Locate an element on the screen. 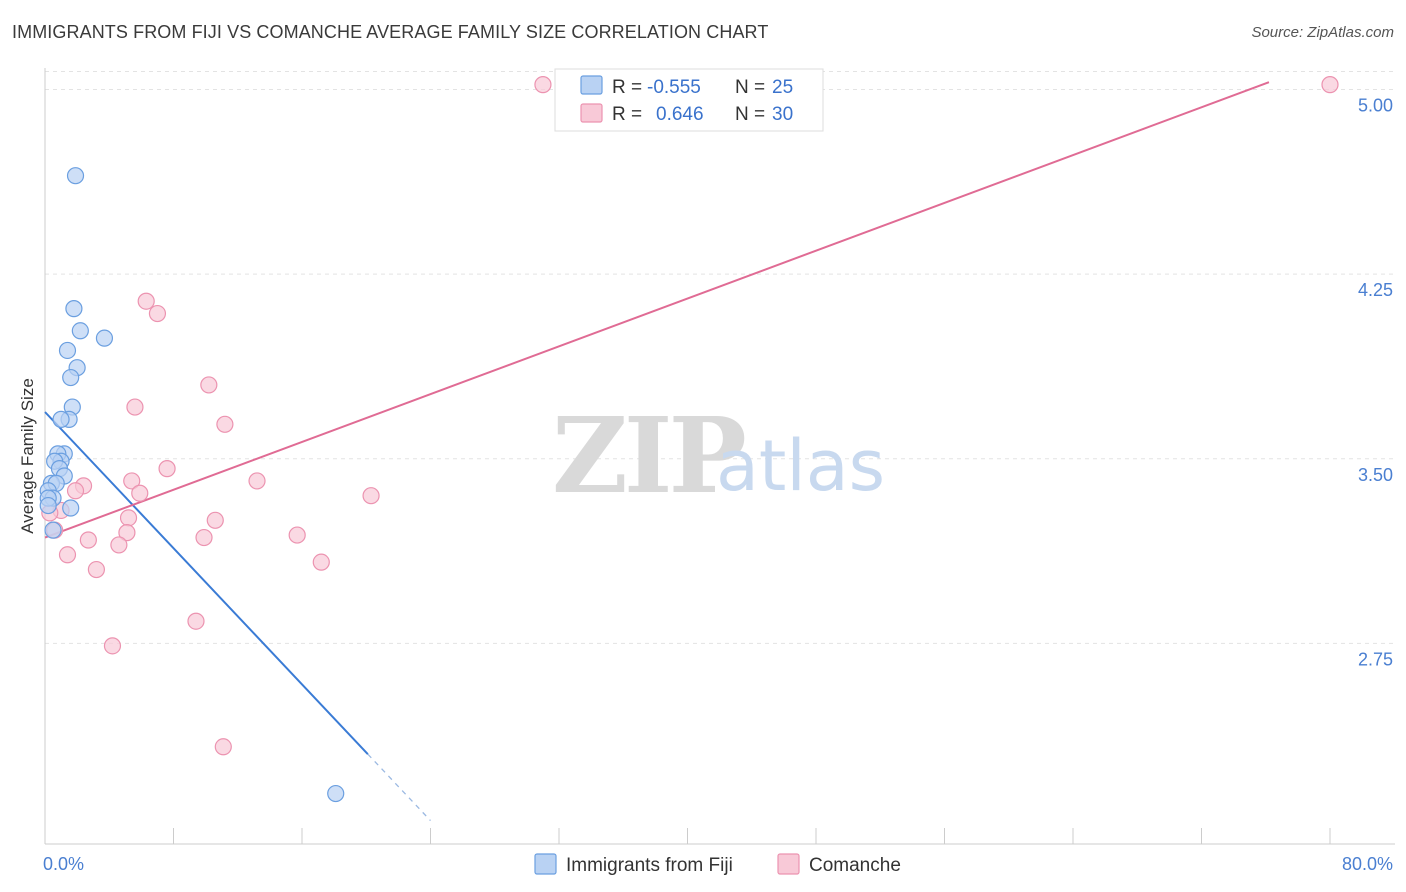 The image size is (1406, 892). y-tick-label-2: 4.25 is located at coordinates (1375, 290).